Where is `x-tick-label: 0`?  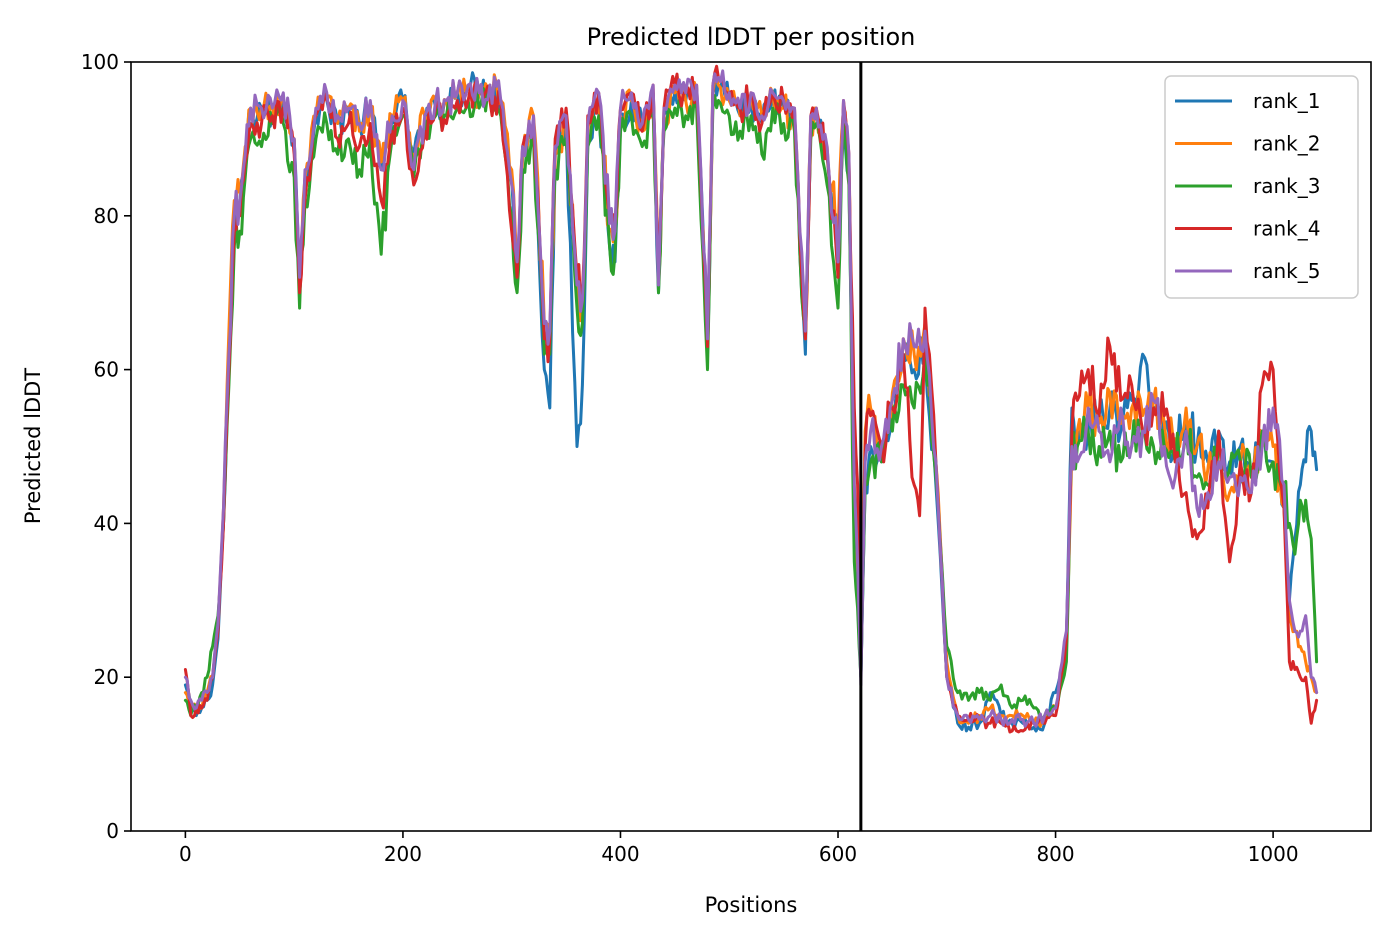
x-tick-label: 0 is located at coordinates (185, 854).